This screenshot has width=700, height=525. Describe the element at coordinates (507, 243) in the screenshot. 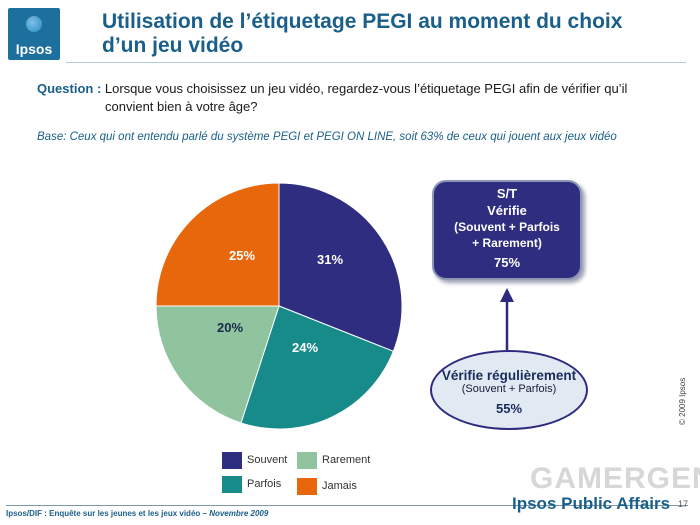

I see `subtotal-line-4: + Rarement)` at that location.